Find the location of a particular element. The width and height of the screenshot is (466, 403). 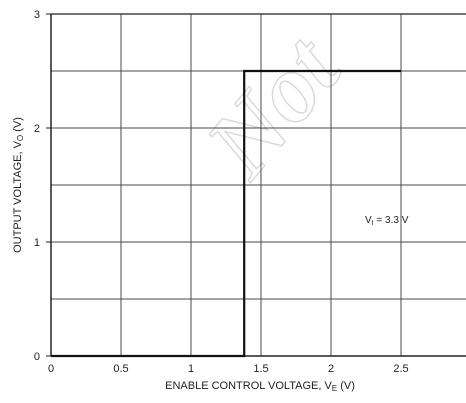

x-tick-label-5: 2.5 is located at coordinates (400, 369).